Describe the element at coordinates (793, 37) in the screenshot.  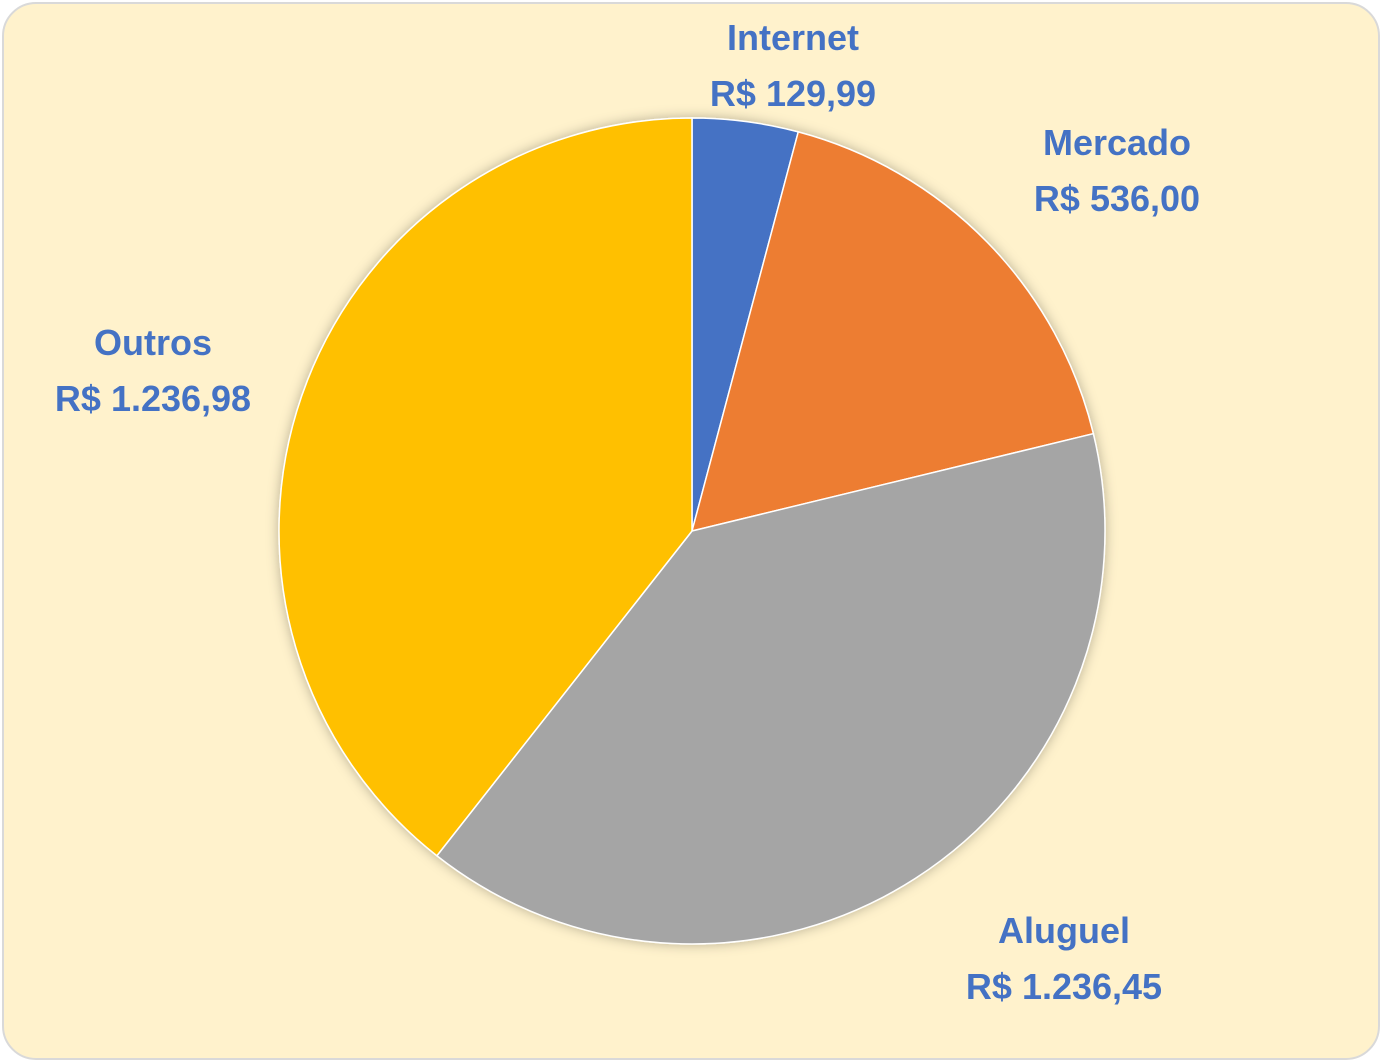
I see `slice-name-internet: Internet` at that location.